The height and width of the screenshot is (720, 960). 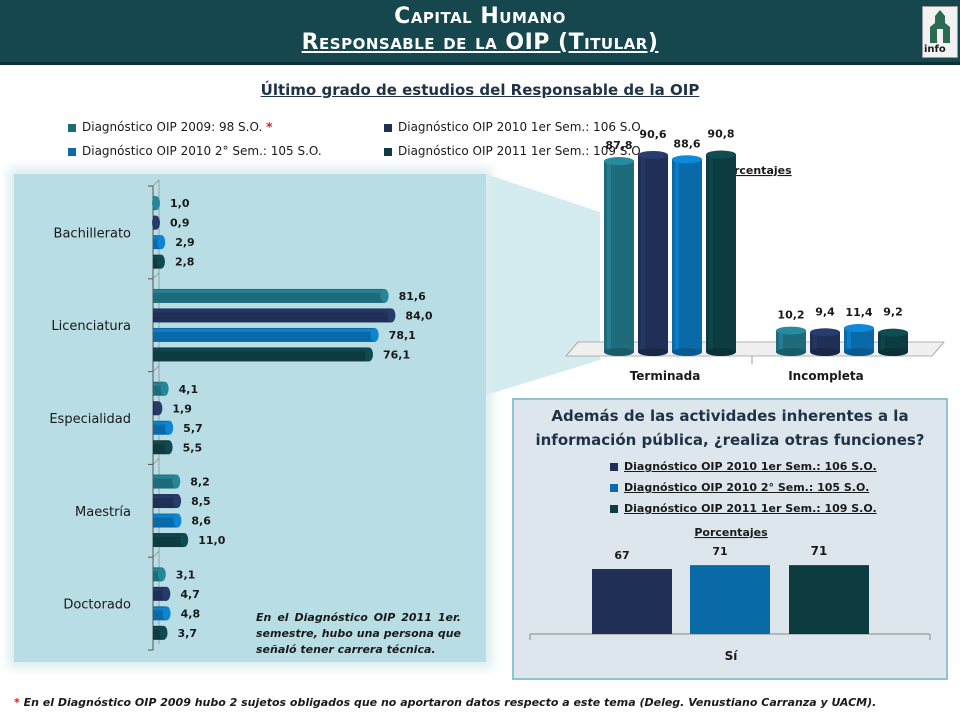 I want to click on question-legend-item-2010-1: Diagnóstico OIP 2010 1er Sem.: 106 S.O., so click(x=743, y=466).